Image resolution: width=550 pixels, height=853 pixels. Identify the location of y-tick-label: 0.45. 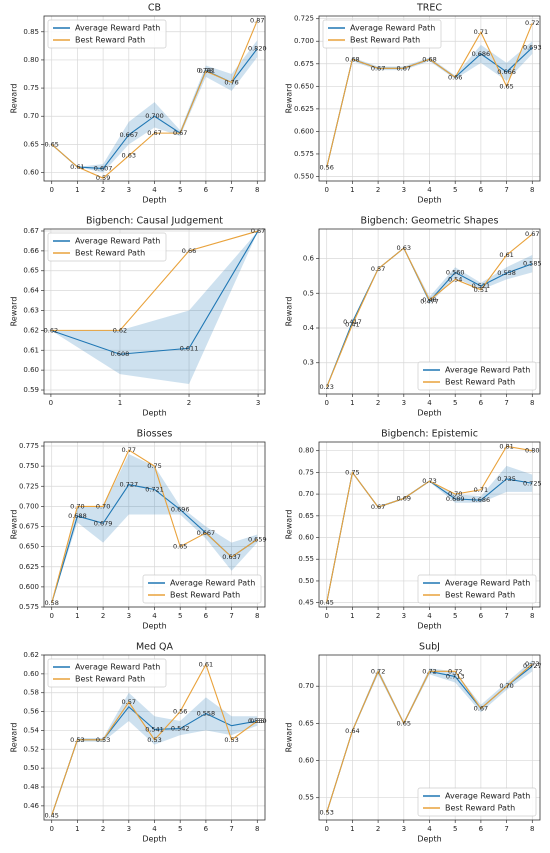
(306, 603).